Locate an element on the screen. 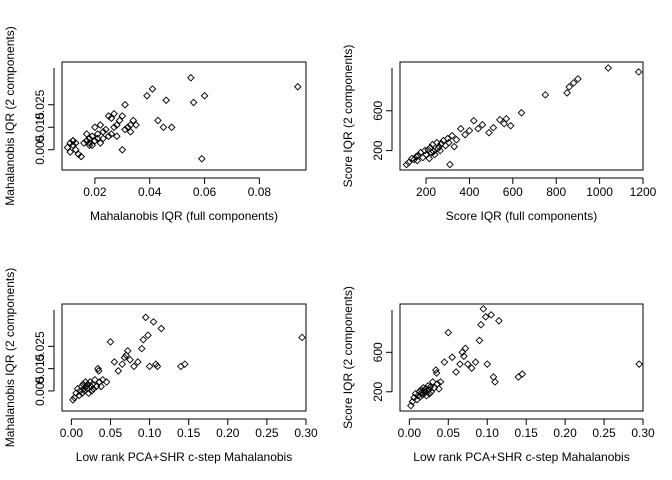 The height and width of the screenshot is (480, 672). x-tick-label: 800 is located at coordinates (556, 192).